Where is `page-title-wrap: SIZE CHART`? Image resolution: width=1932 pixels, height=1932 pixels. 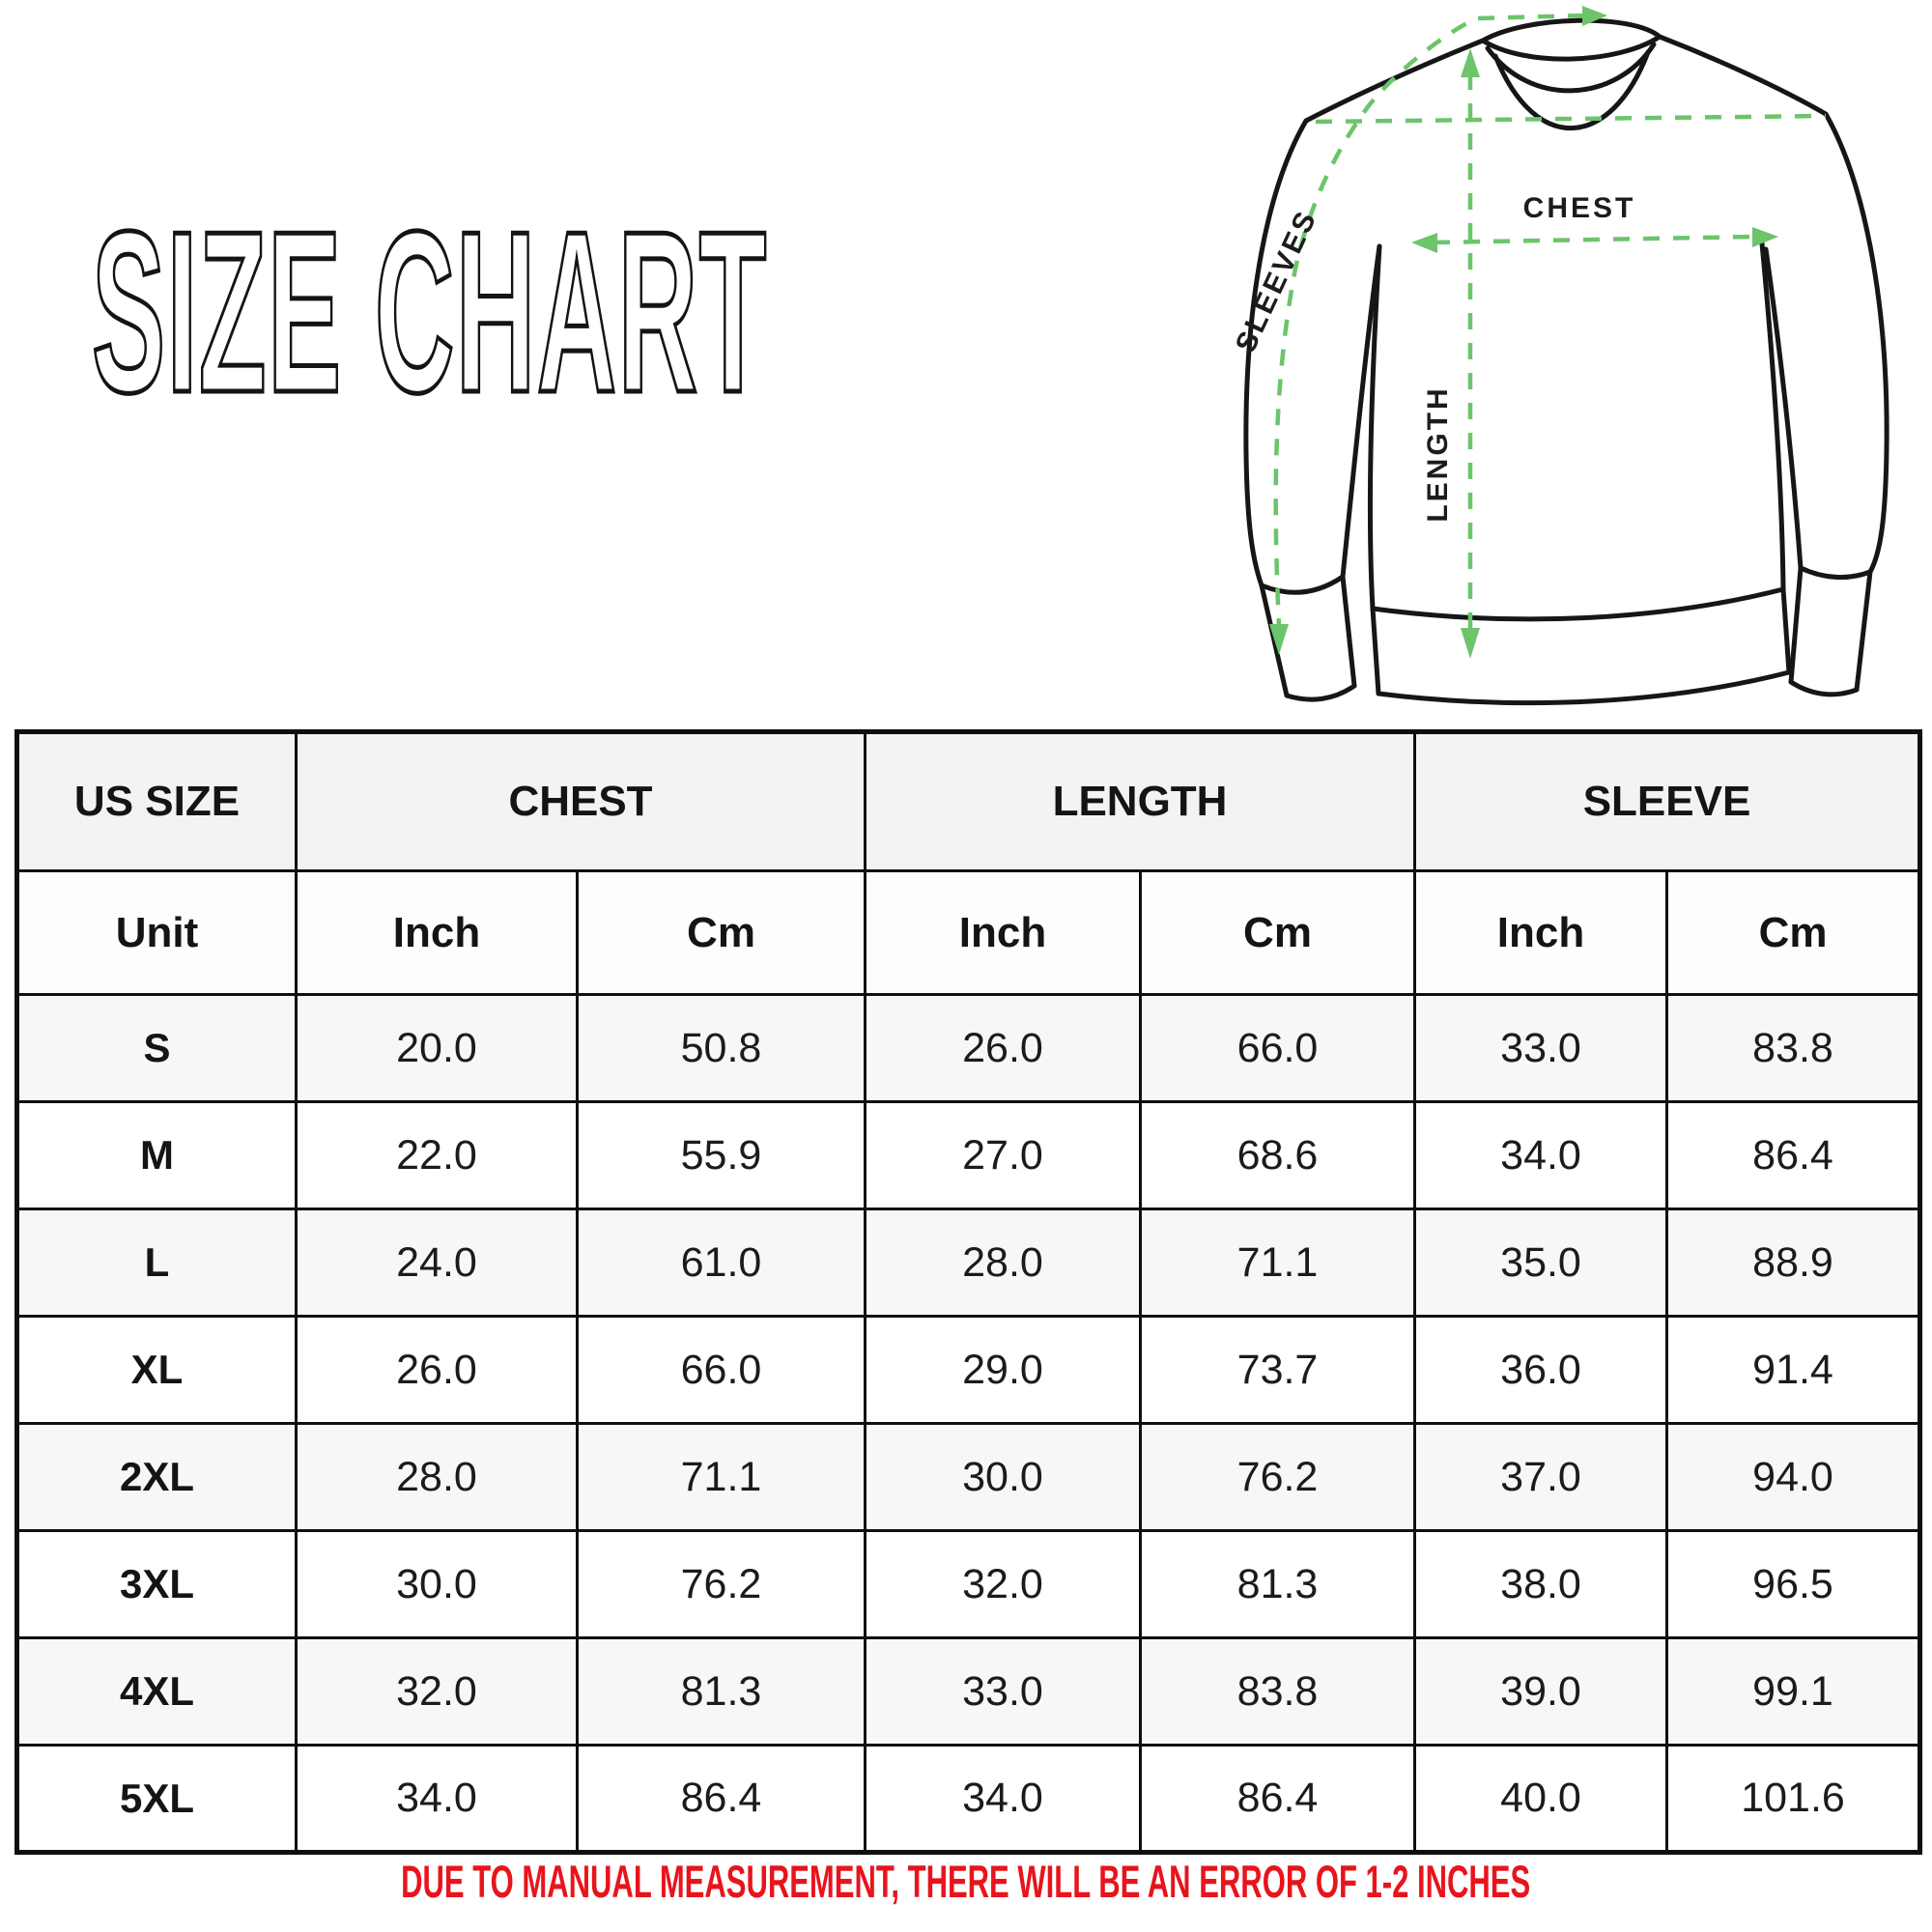
page-title-wrap: SIZE CHART is located at coordinates (478, 312).